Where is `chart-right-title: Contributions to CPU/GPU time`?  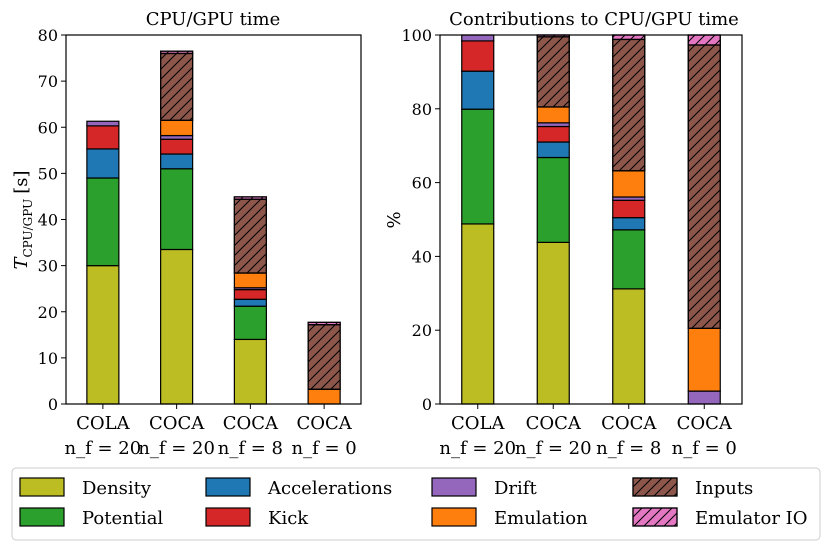
chart-right-title: Contributions to CPU/GPU time is located at coordinates (594, 19).